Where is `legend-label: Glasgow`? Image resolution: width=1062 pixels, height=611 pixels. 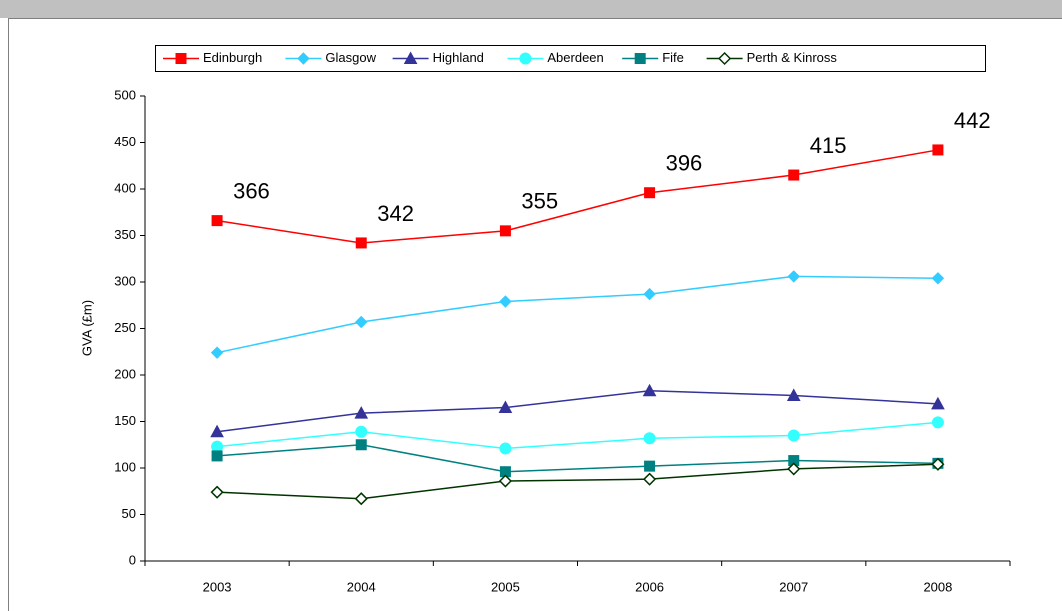 legend-label: Glasgow is located at coordinates (350, 57).